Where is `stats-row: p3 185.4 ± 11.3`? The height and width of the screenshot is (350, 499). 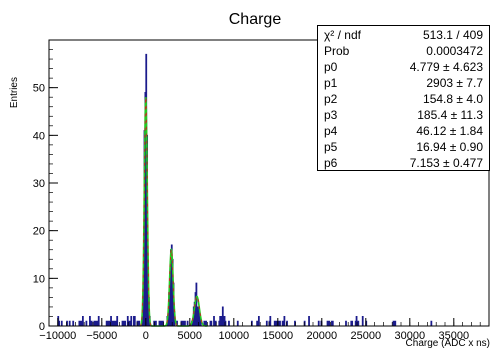 stats-row: p3 185.4 ± 11.3 is located at coordinates (403, 115).